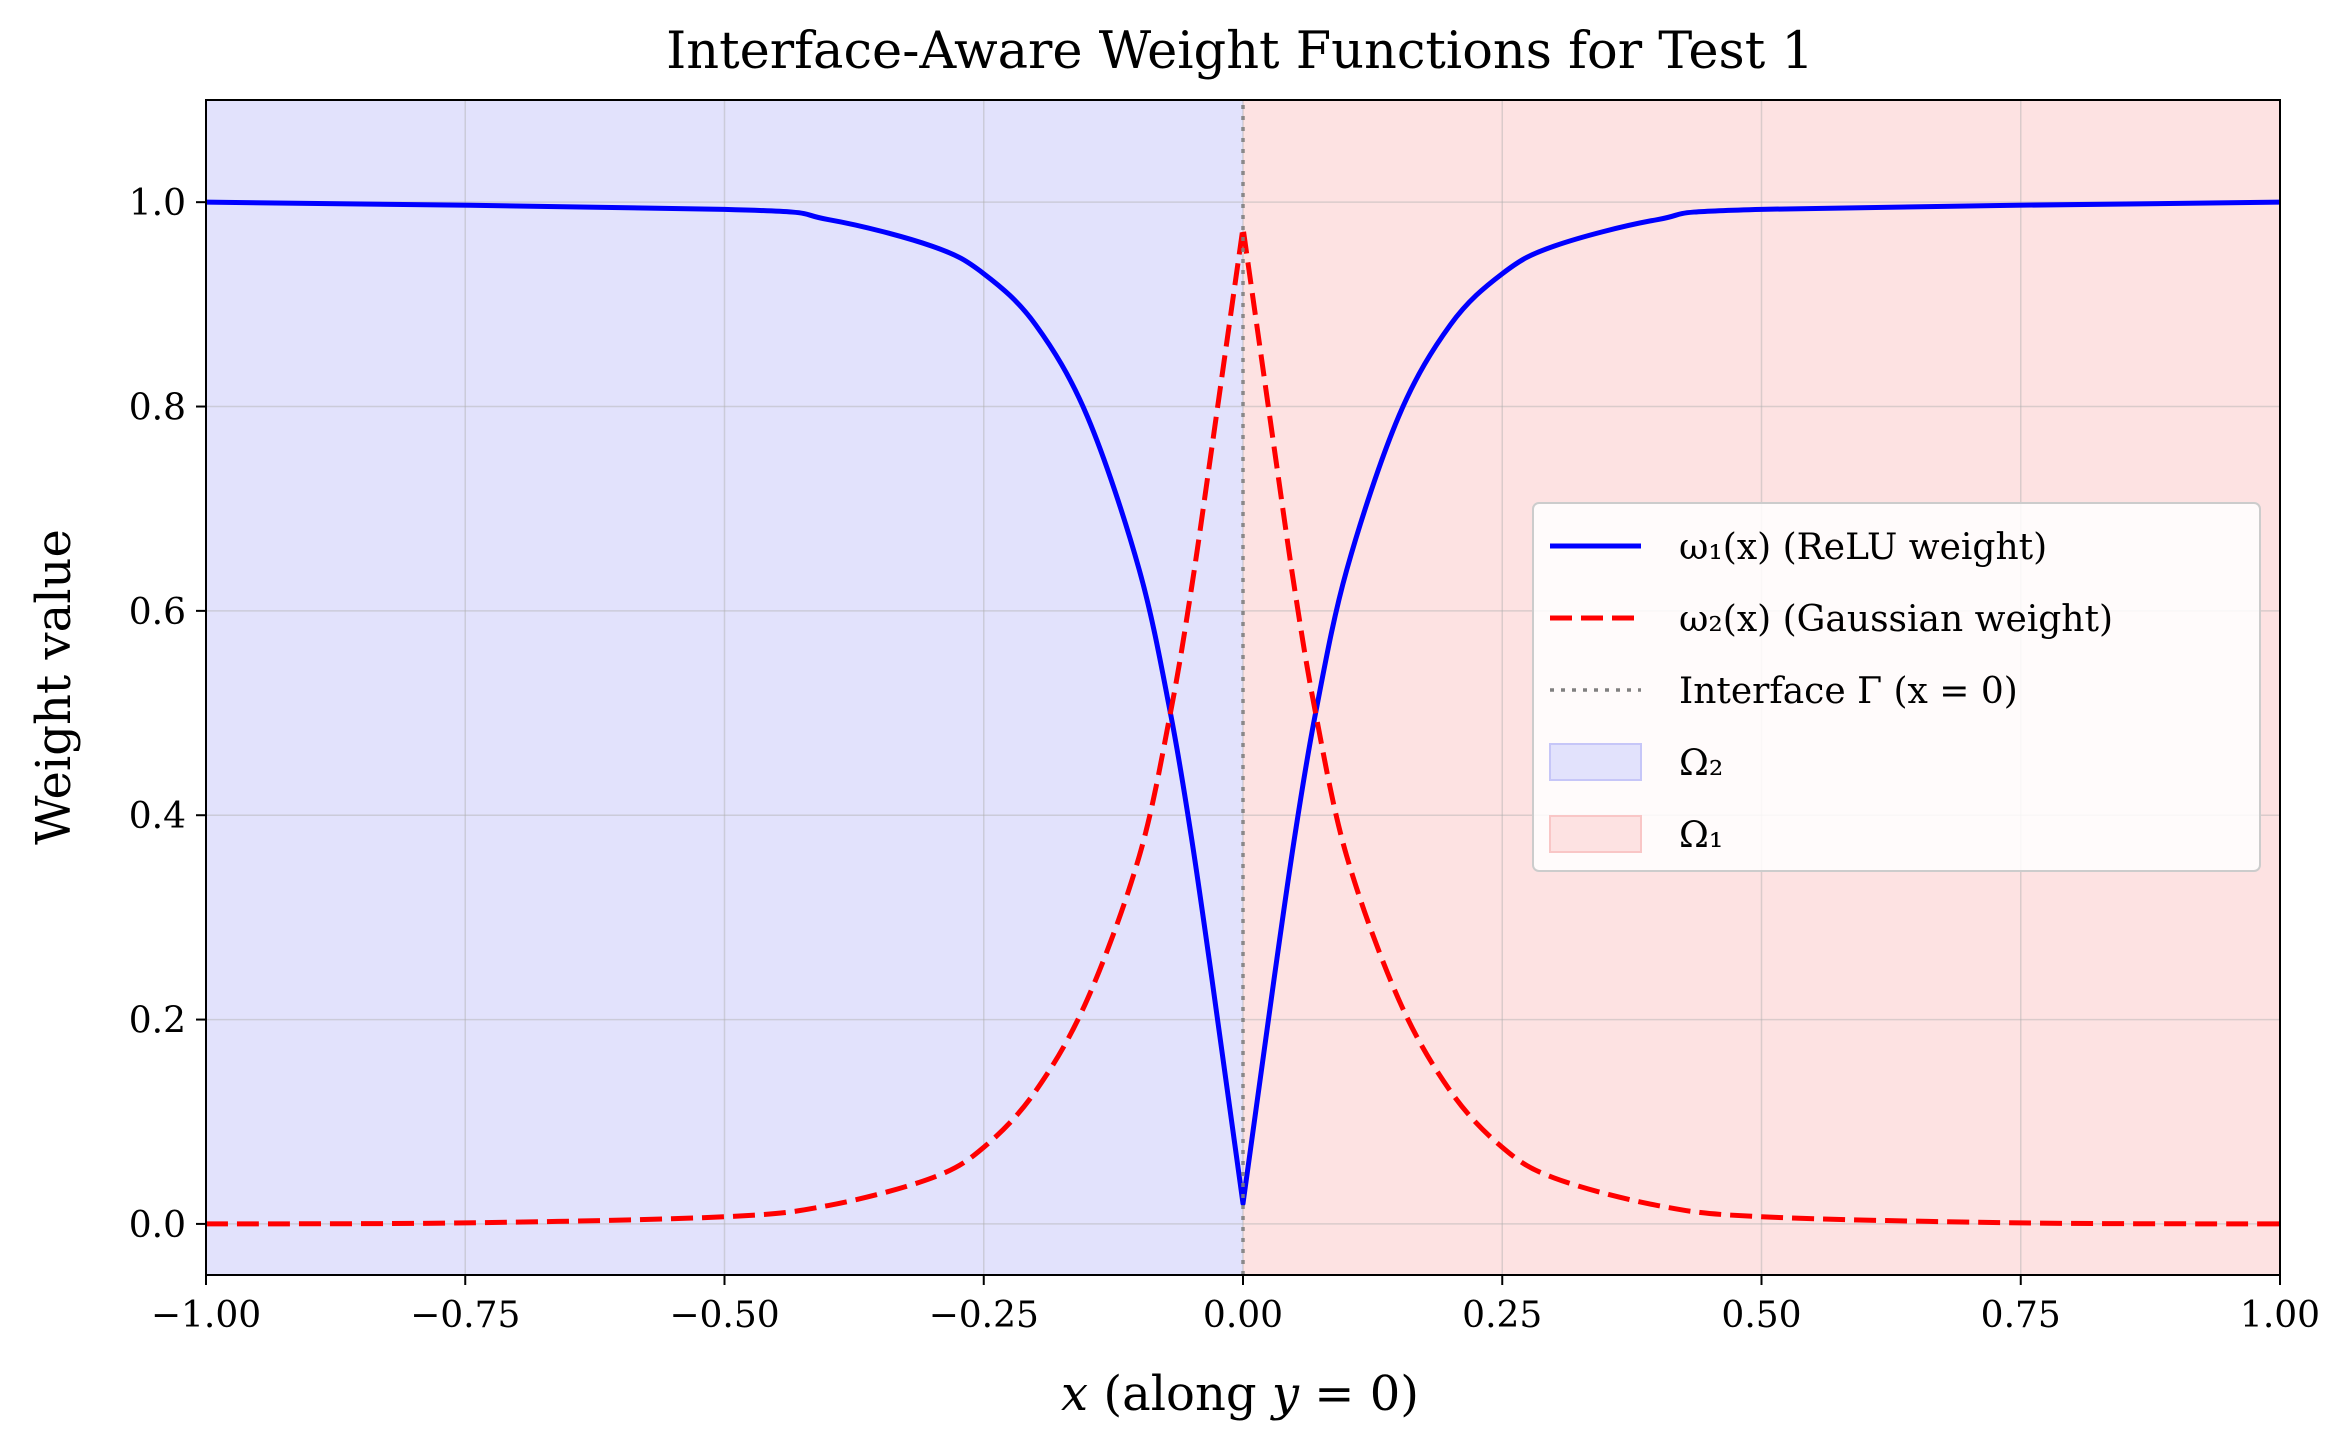 The height and width of the screenshot is (1454, 2351). I want to click on legend-item-interface: Interface Γ (x = 0), so click(1784, 691).